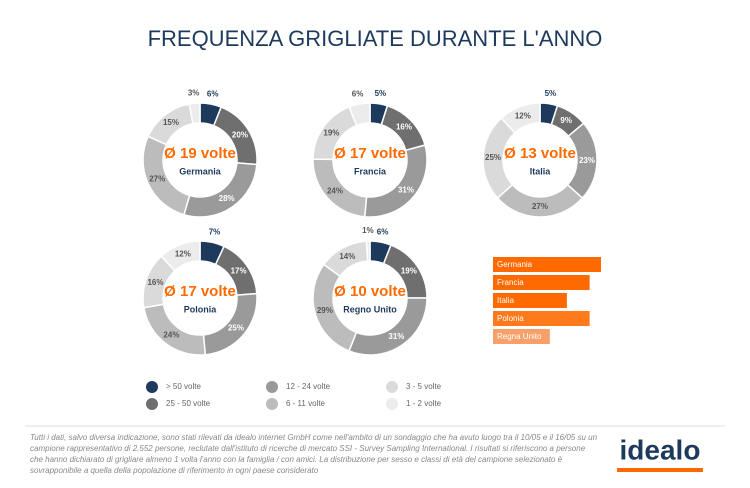  What do you see at coordinates (325, 310) in the screenshot?
I see `value-label: 29%` at bounding box center [325, 310].